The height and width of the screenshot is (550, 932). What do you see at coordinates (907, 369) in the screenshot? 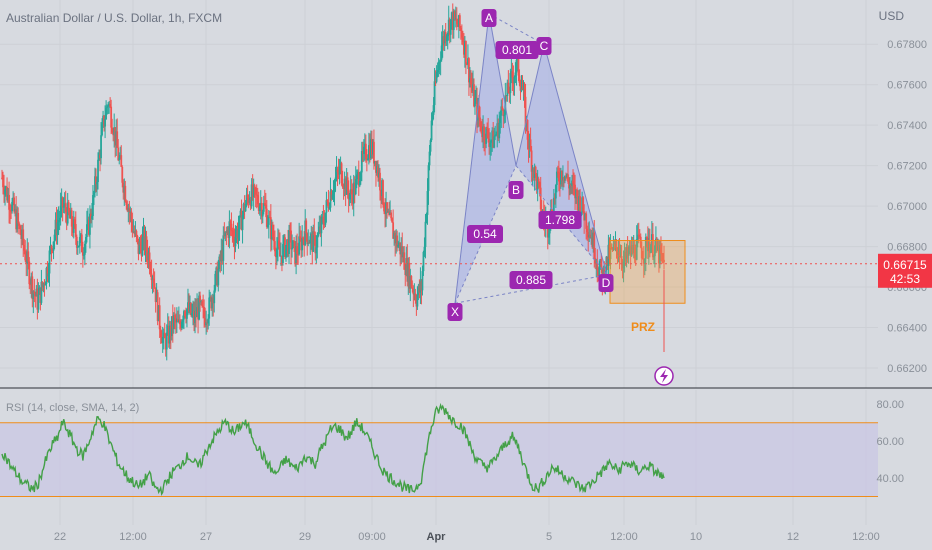
I see `price-tick-label: 0.66200` at bounding box center [907, 369].